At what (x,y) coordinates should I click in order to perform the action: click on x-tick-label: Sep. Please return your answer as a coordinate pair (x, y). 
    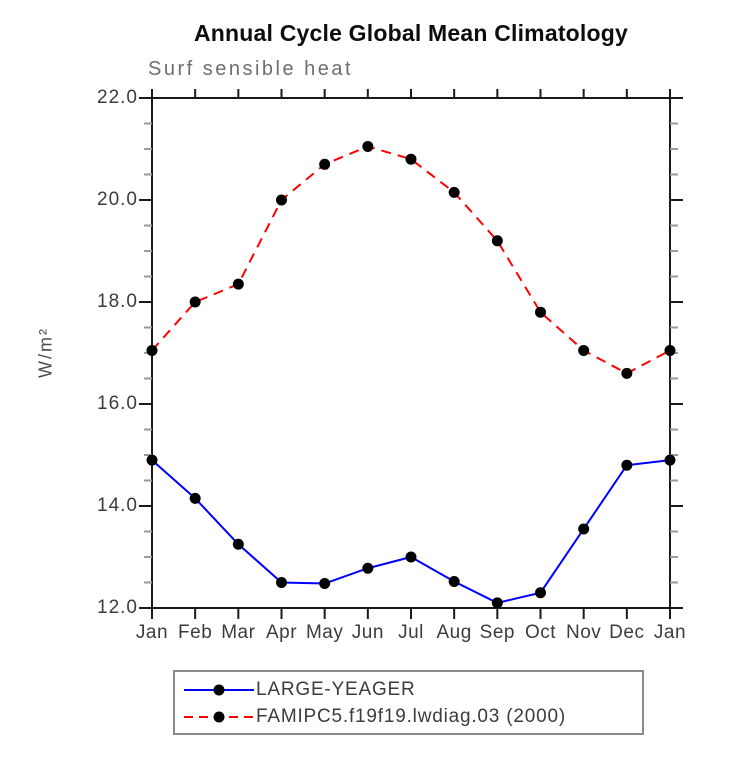
    Looking at the image, I should click on (497, 632).